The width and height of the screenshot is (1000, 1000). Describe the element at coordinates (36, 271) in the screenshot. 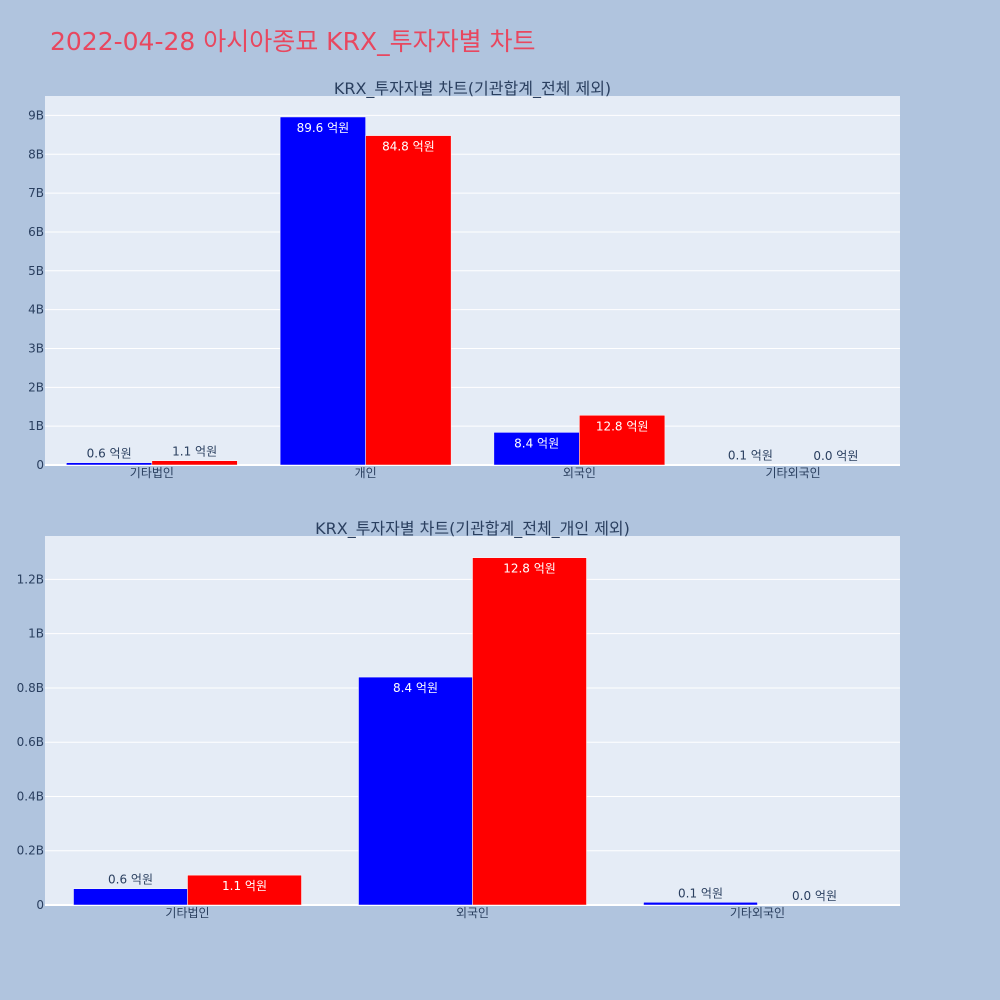

I see `y-tick-label: 5B` at that location.